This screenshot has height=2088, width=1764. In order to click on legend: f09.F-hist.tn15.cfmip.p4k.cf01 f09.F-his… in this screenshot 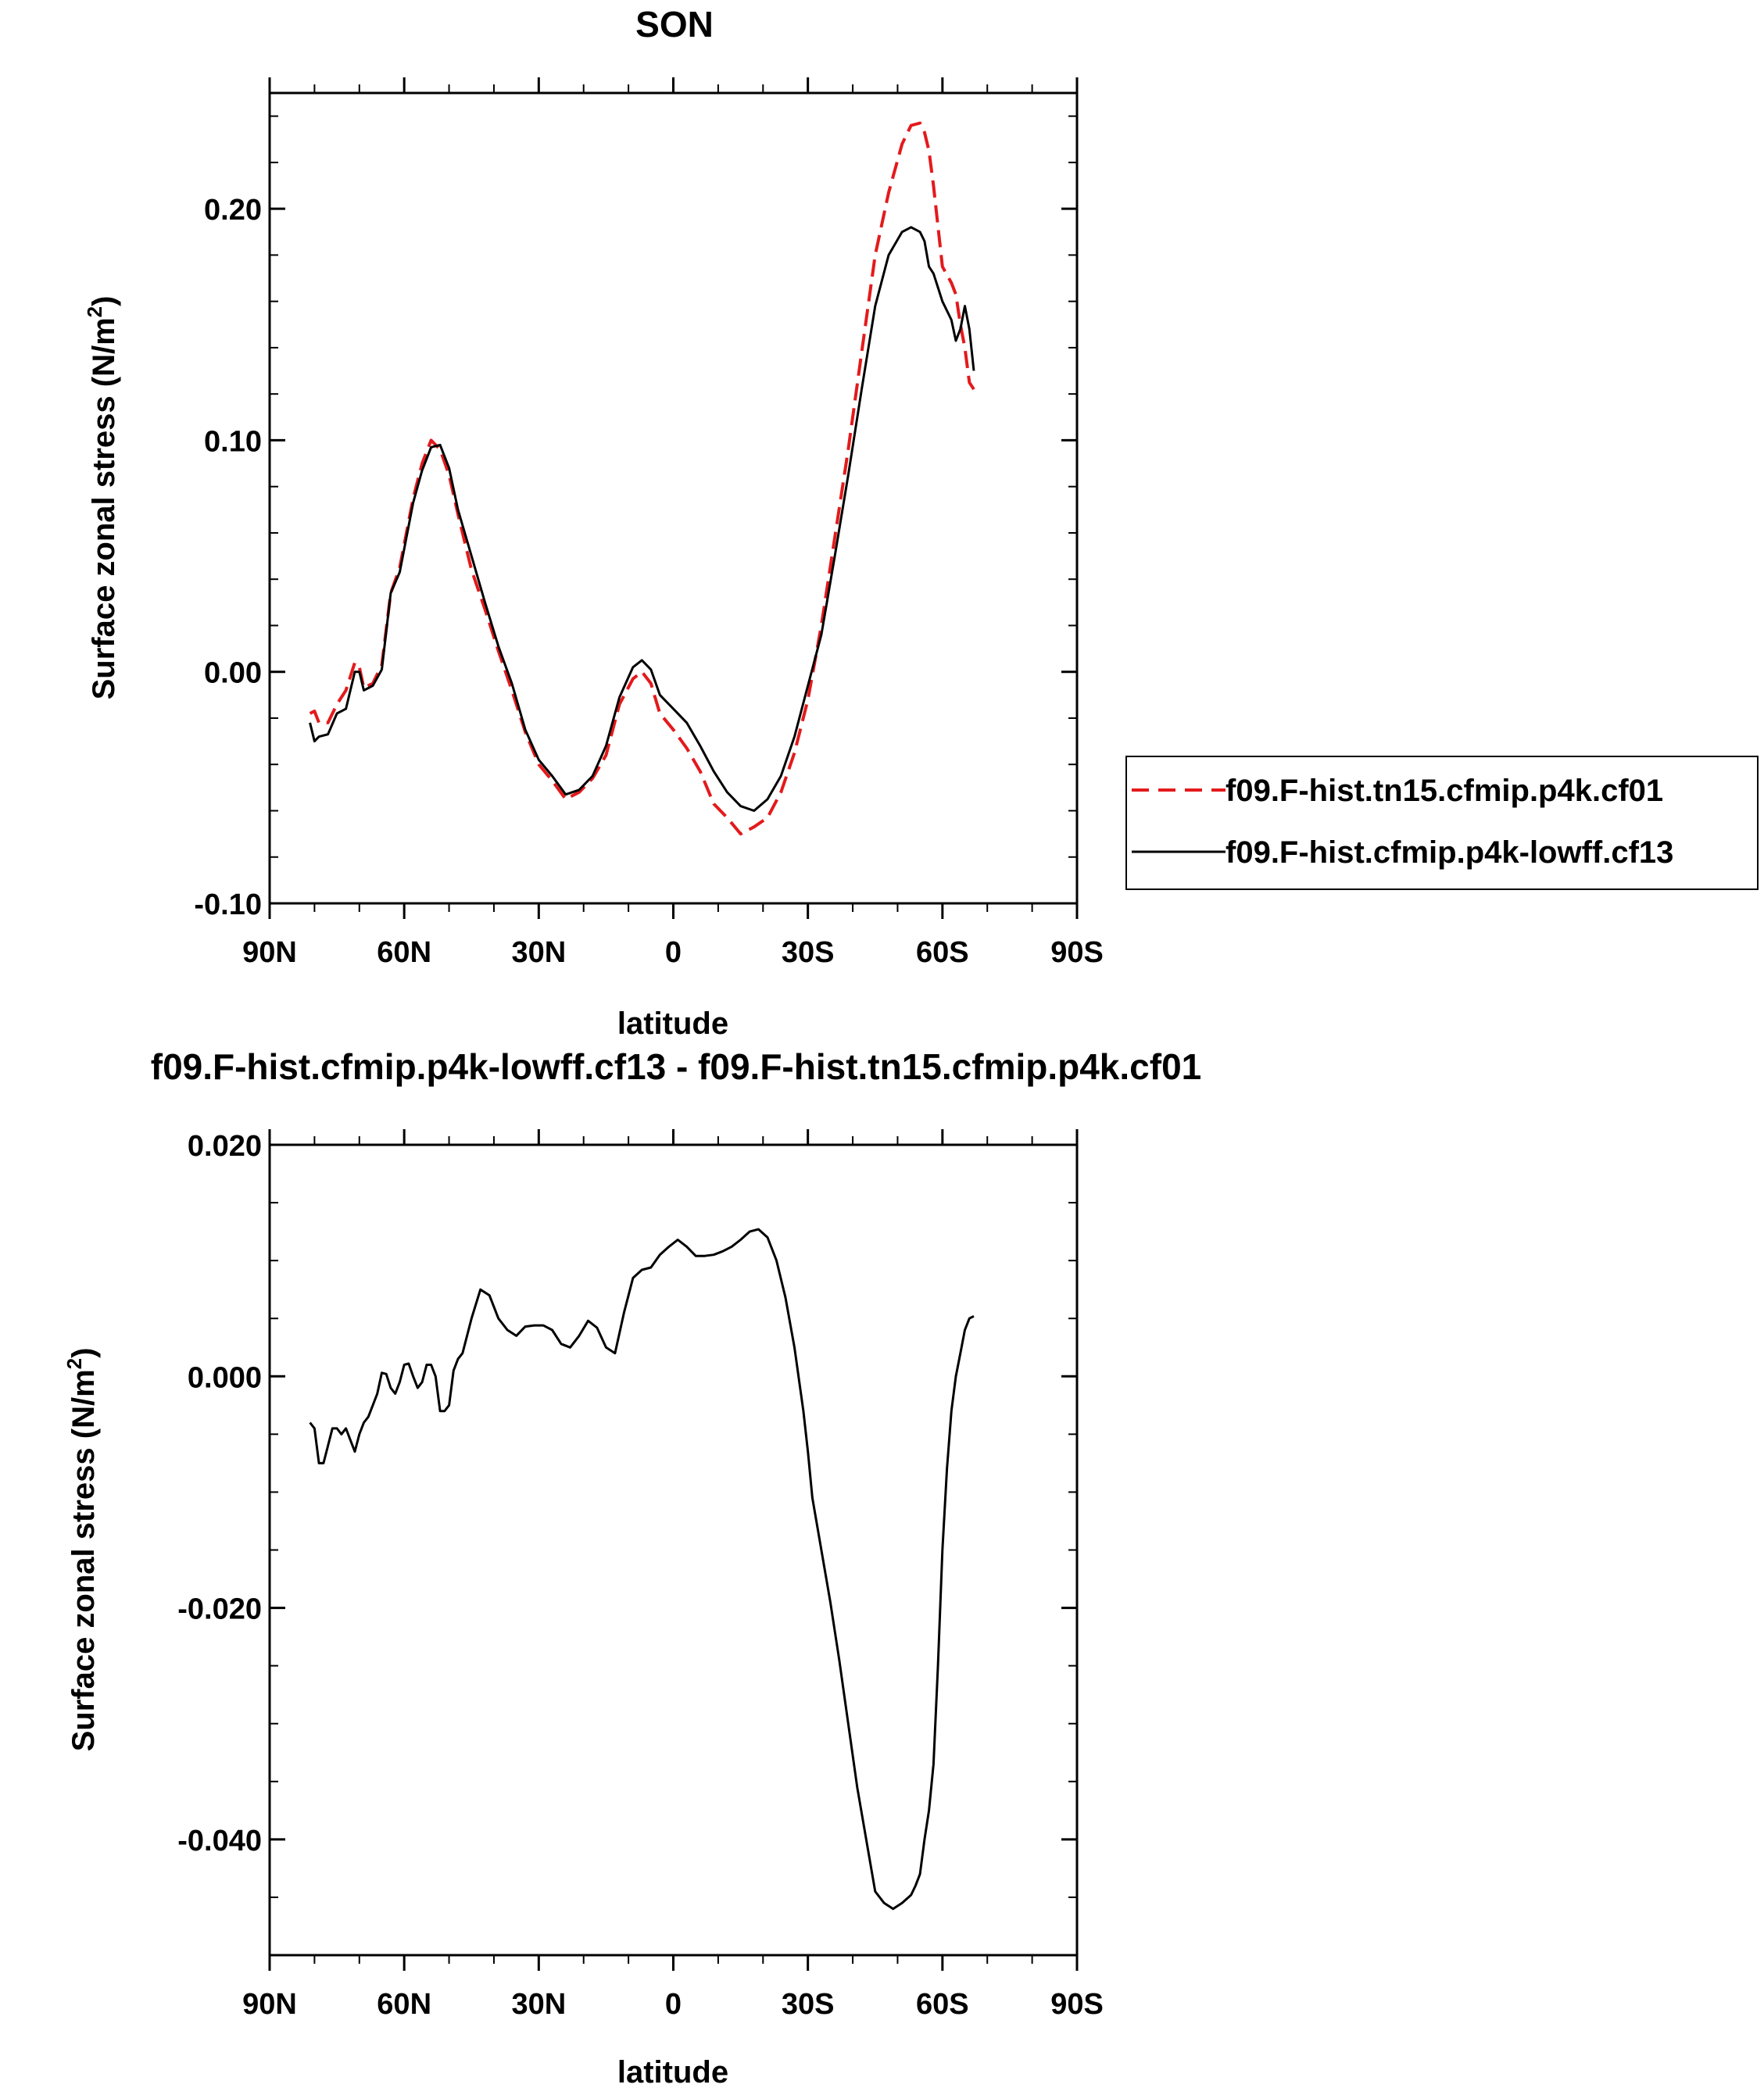, I will do `click(1442, 823)`.